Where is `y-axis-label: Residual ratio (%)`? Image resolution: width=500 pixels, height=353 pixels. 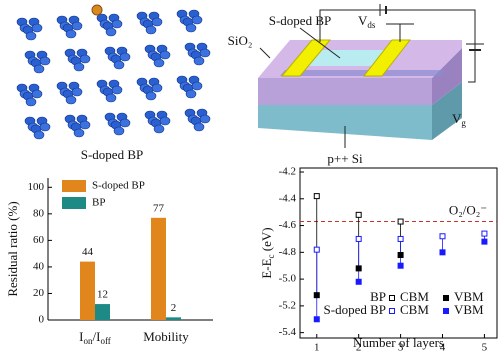 y-axis-label: Residual ratio (%) is located at coordinates (12, 248).